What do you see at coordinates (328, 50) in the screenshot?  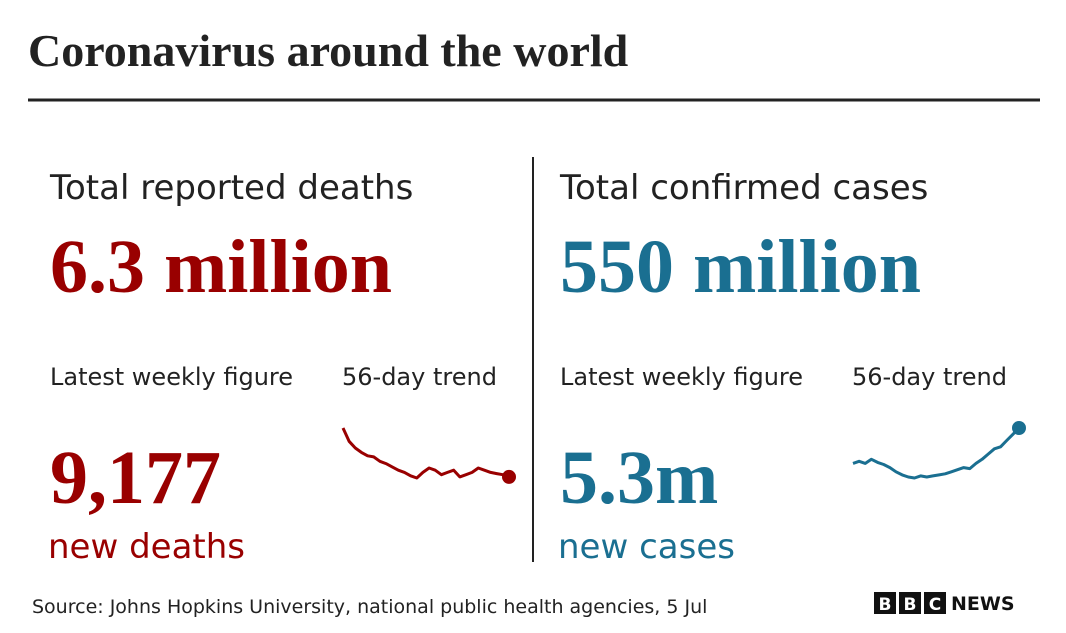 I see `title: Coronavirus around the world` at bounding box center [328, 50].